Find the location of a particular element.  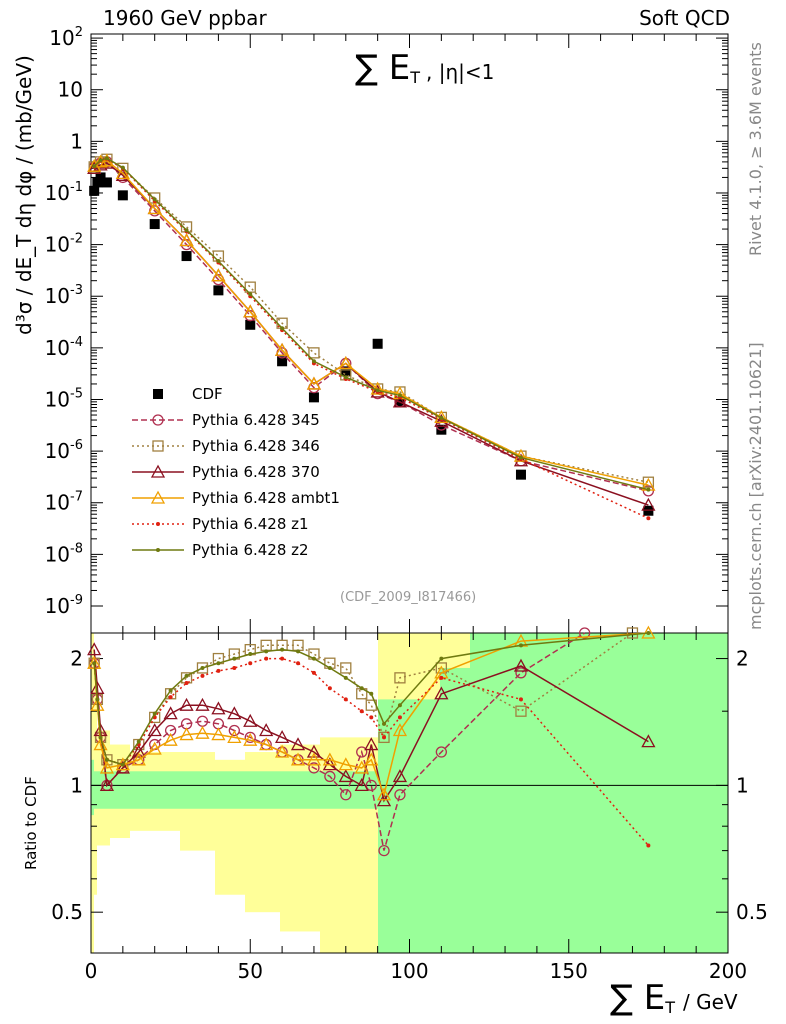

ratio-series-z1 is located at coordinates (371, 752).